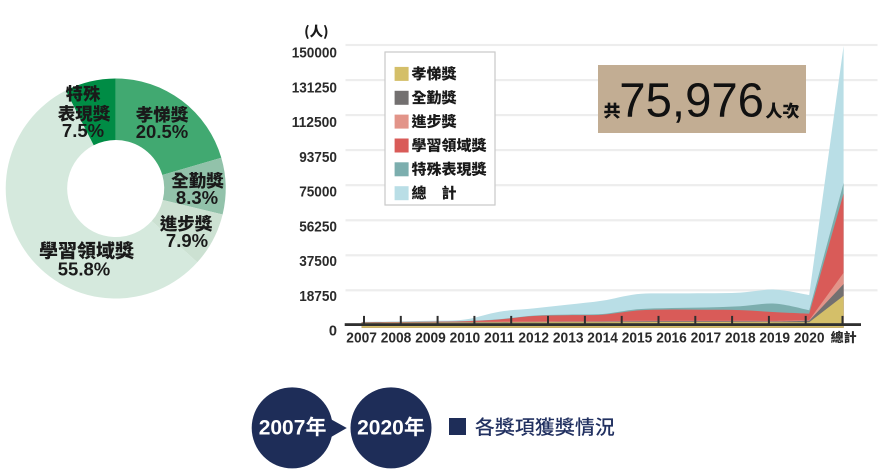  What do you see at coordinates (396, 339) in the screenshot?
I see `svg-text: 2008` at bounding box center [396, 339].